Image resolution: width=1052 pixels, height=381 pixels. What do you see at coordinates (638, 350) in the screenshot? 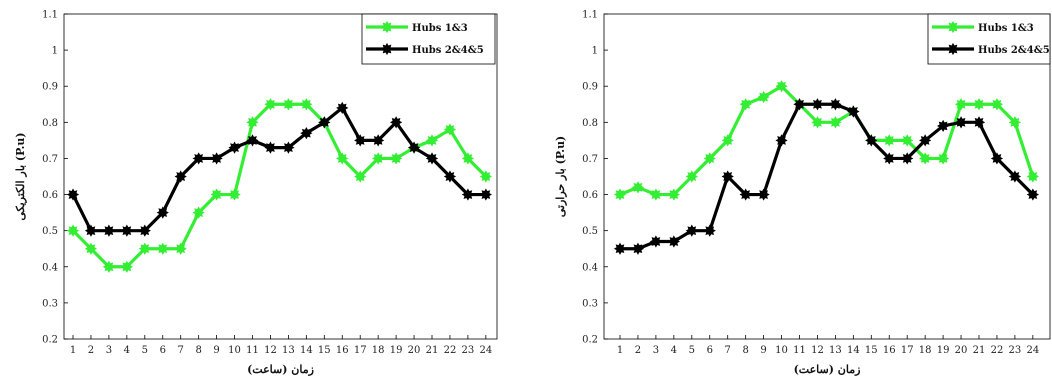
I see `x-tick-label: 2` at bounding box center [638, 350].